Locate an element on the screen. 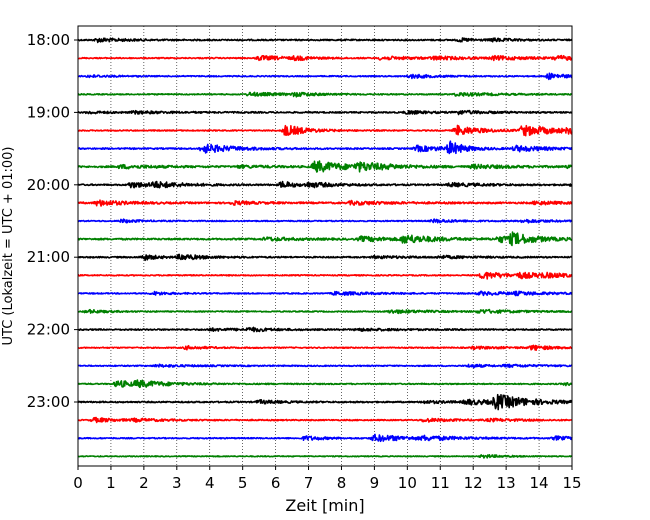 This screenshot has width=650, height=520. x-axis-ticks: 0 1 2 3 4 5 6 7 8 9 10 11 12 13 14 15 is located at coordinates (327, 479).